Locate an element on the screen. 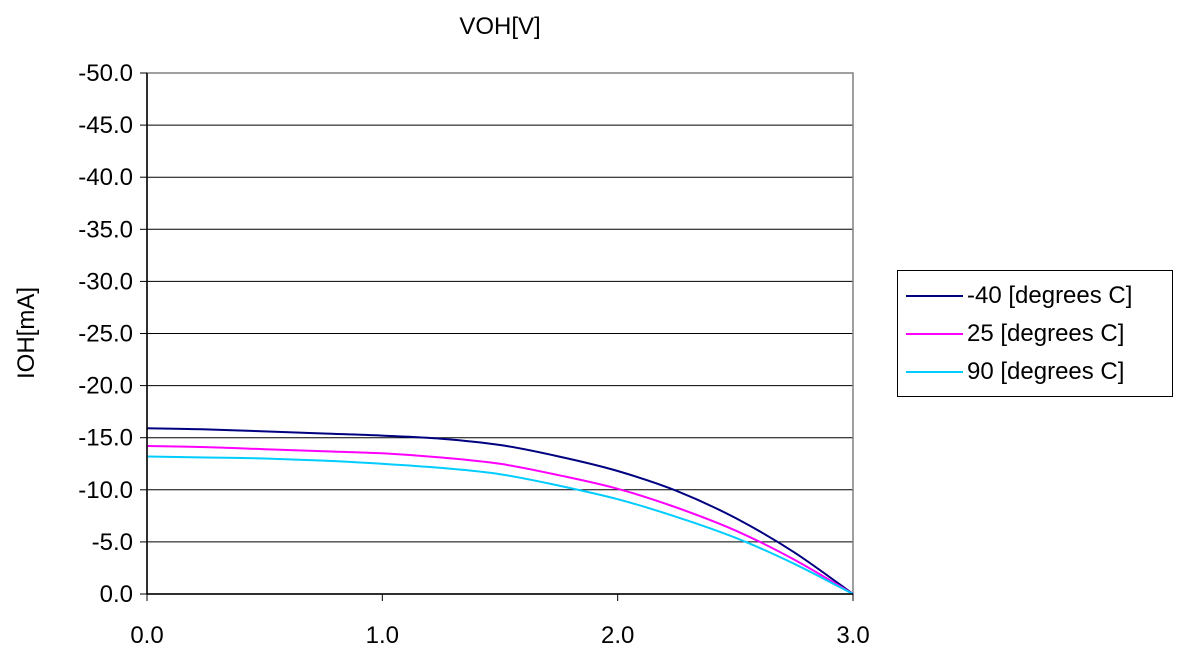 This screenshot has height=657, width=1182. y-tick-label: -45.0 is located at coordinates (105, 125).